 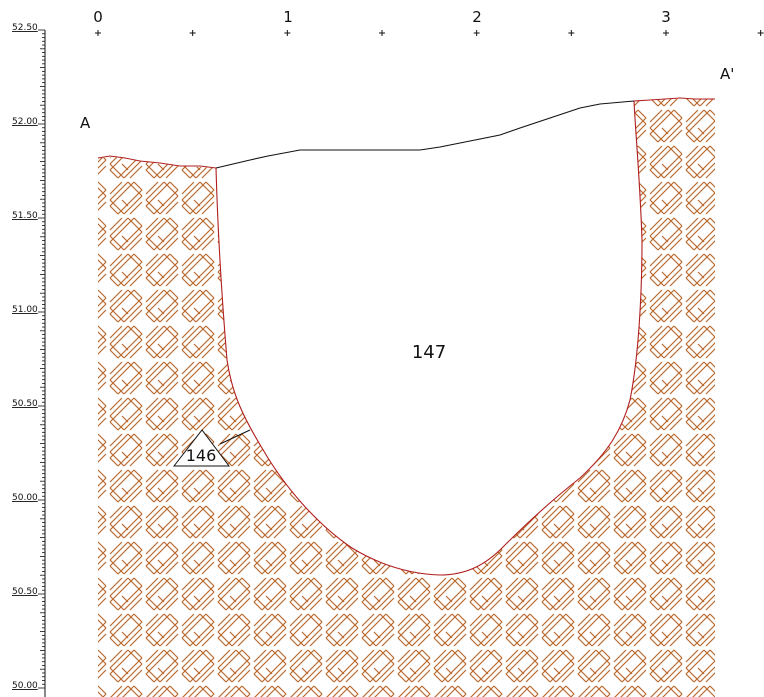 What do you see at coordinates (42, 363) in the screenshot?
I see `level-scale` at bounding box center [42, 363].